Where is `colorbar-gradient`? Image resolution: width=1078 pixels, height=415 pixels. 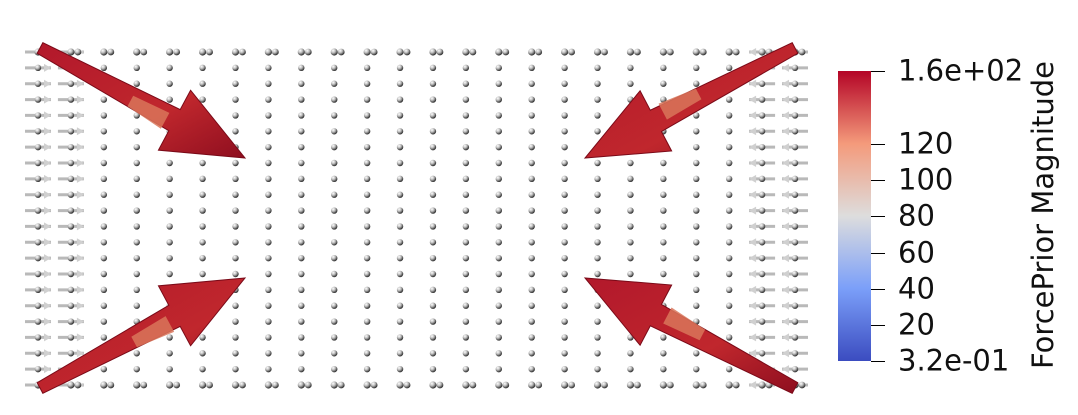
colorbar-gradient is located at coordinates (854, 216).